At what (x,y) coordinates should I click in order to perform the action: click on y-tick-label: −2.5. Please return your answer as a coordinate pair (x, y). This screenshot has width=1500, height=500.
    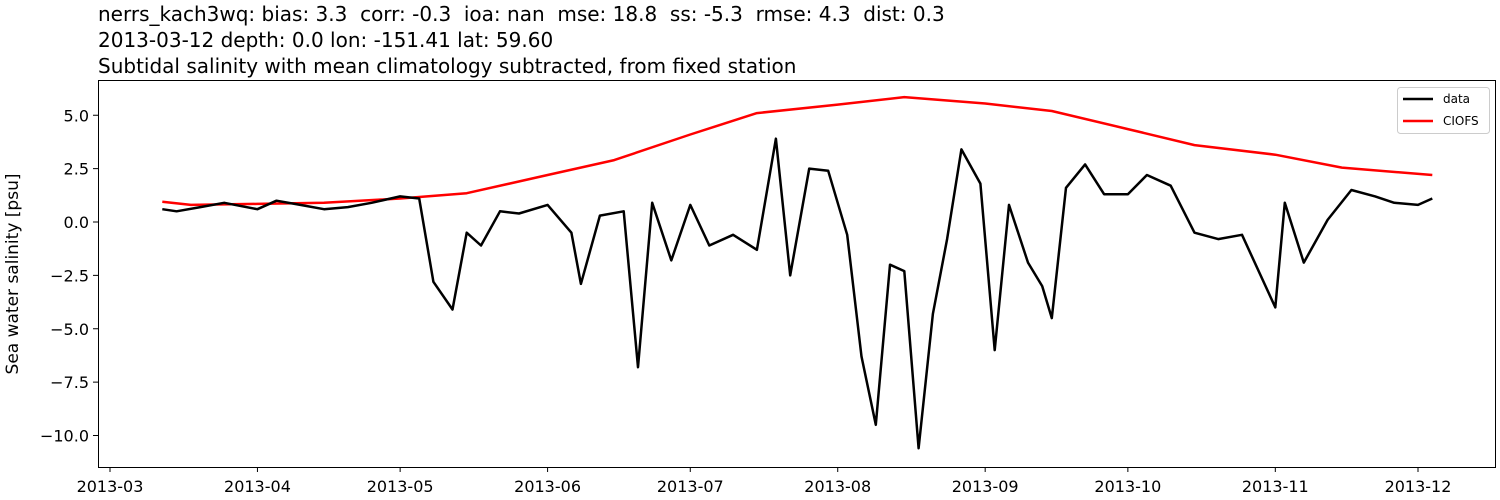
    Looking at the image, I should click on (69, 275).